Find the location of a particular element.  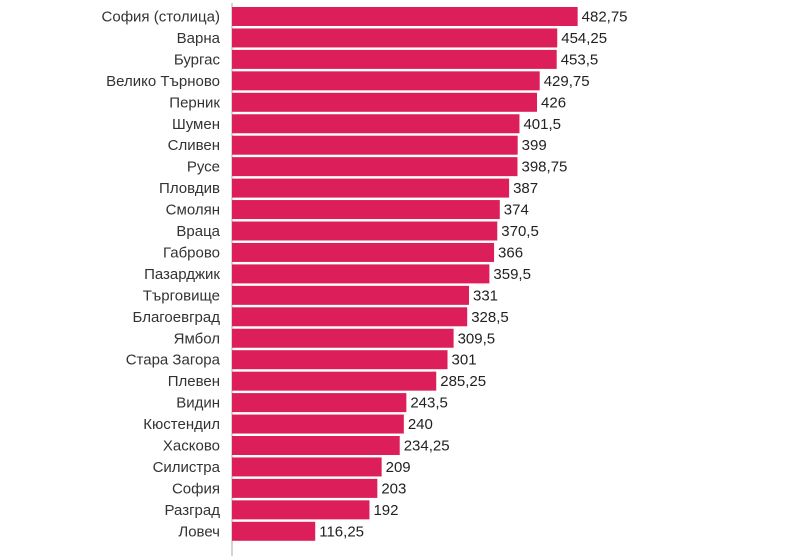

category-label: Стара Загора is located at coordinates (173, 360).